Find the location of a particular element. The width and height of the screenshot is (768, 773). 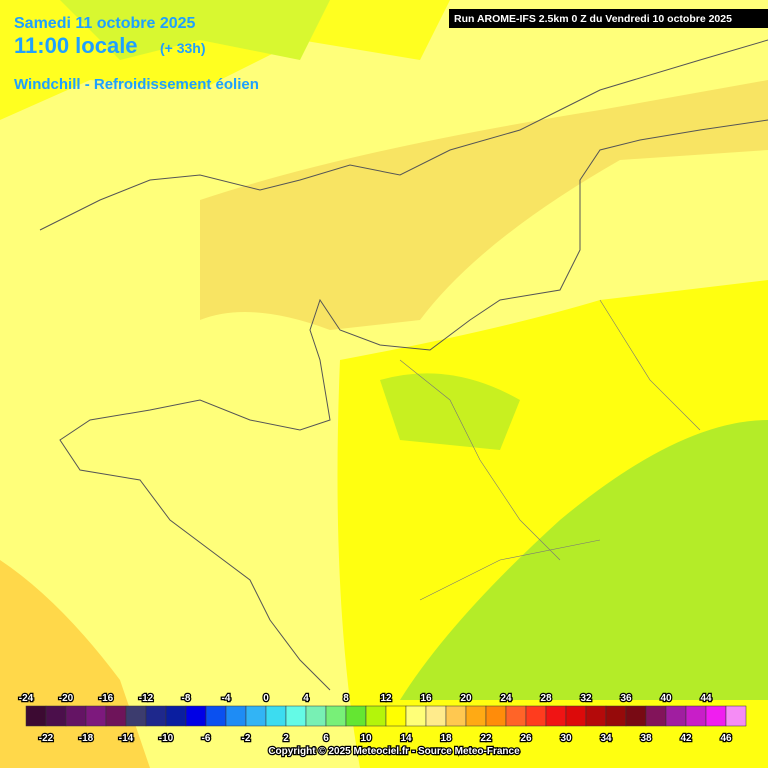

legend-tick-label: 30 is located at coordinates (566, 738).